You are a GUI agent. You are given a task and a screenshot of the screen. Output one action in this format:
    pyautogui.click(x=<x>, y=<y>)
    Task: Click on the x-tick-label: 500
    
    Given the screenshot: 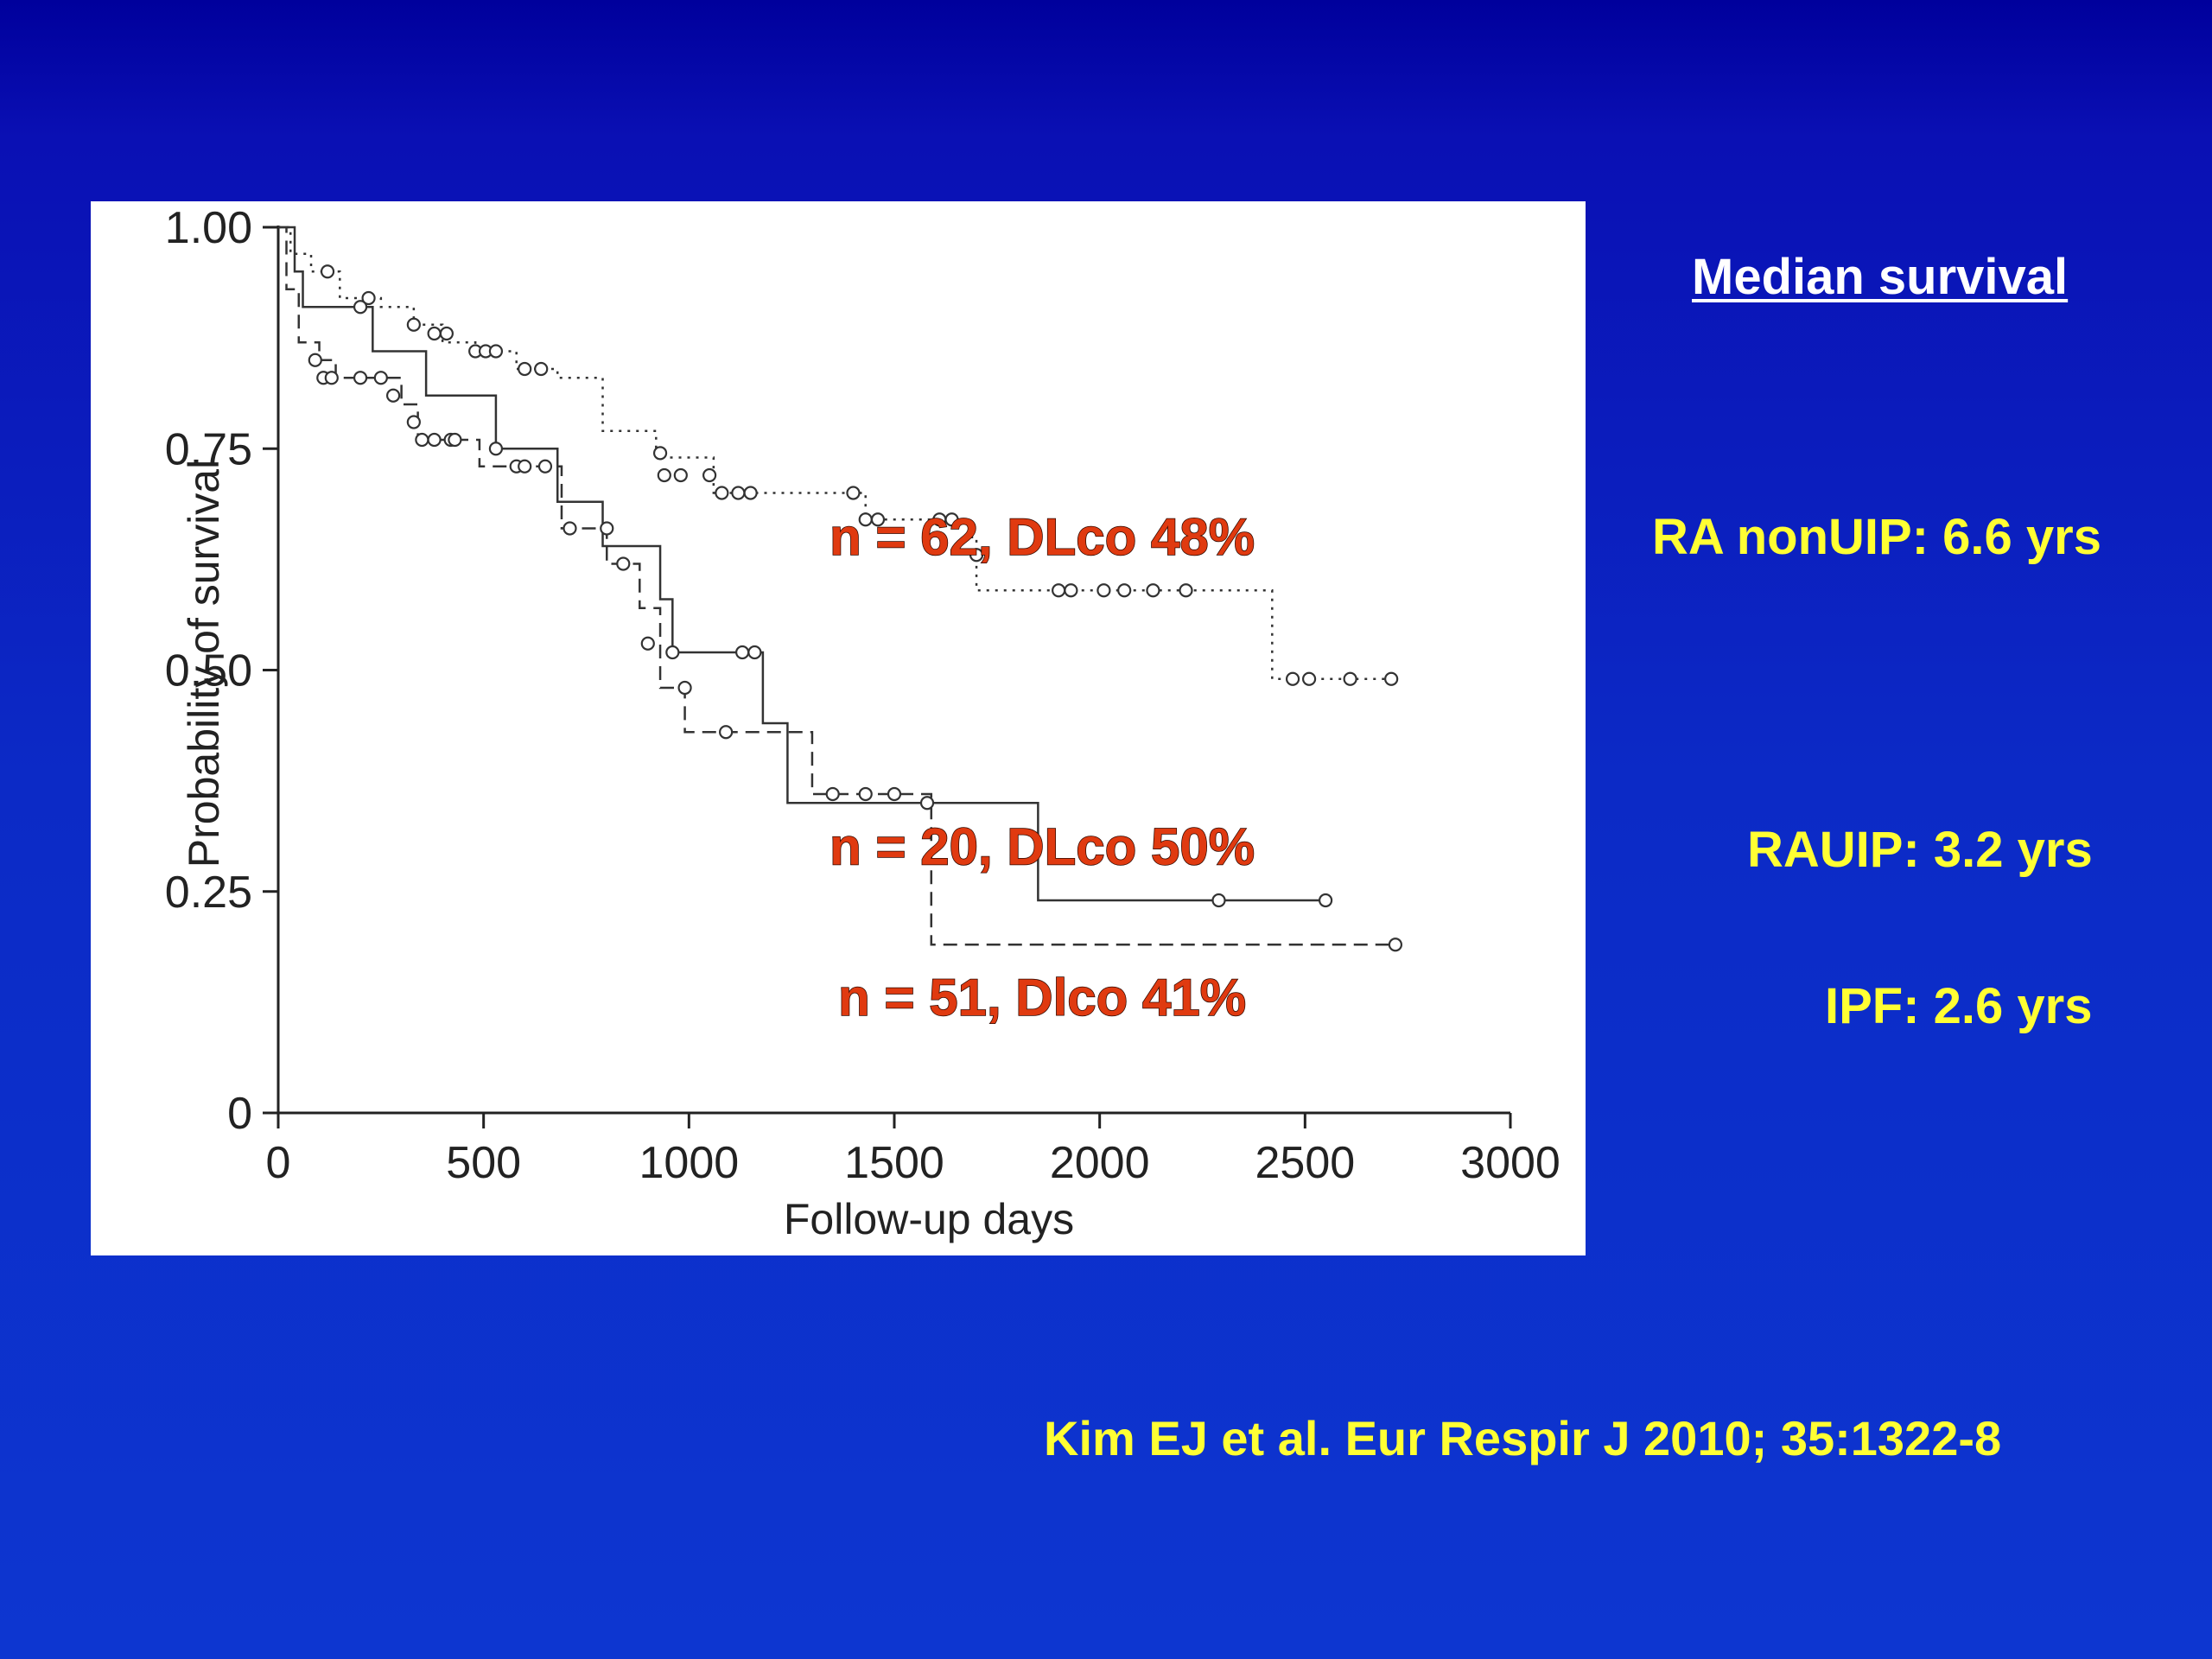 What is the action you would take?
    pyautogui.click(x=483, y=1163)
    